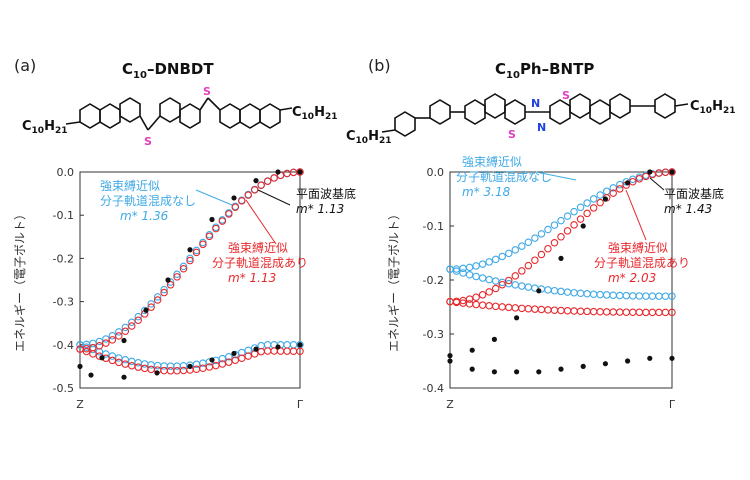 The height and width of the screenshot is (480, 750). Describe the element at coordinates (535, 103) in the screenshot. I see `molecule-b-nitrogen-1: N` at that location.